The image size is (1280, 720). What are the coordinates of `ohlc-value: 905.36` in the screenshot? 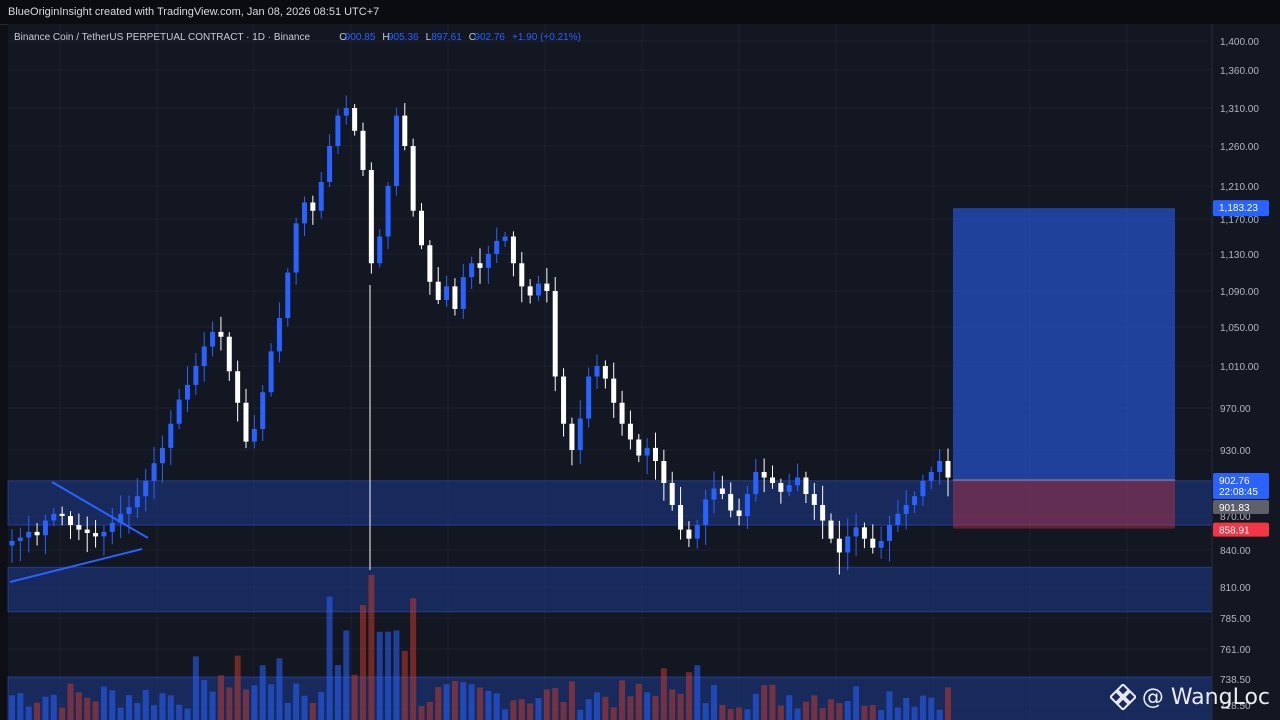 It's located at (403, 37).